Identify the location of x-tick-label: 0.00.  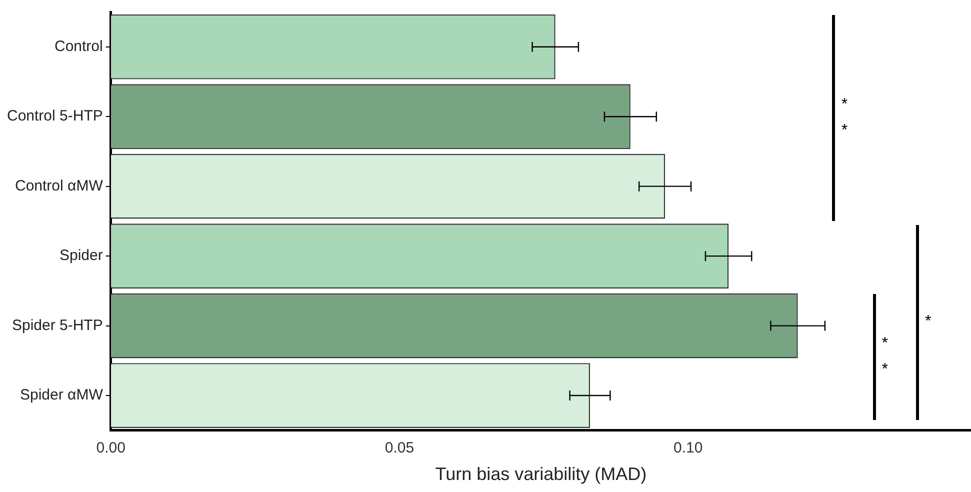
(111, 448).